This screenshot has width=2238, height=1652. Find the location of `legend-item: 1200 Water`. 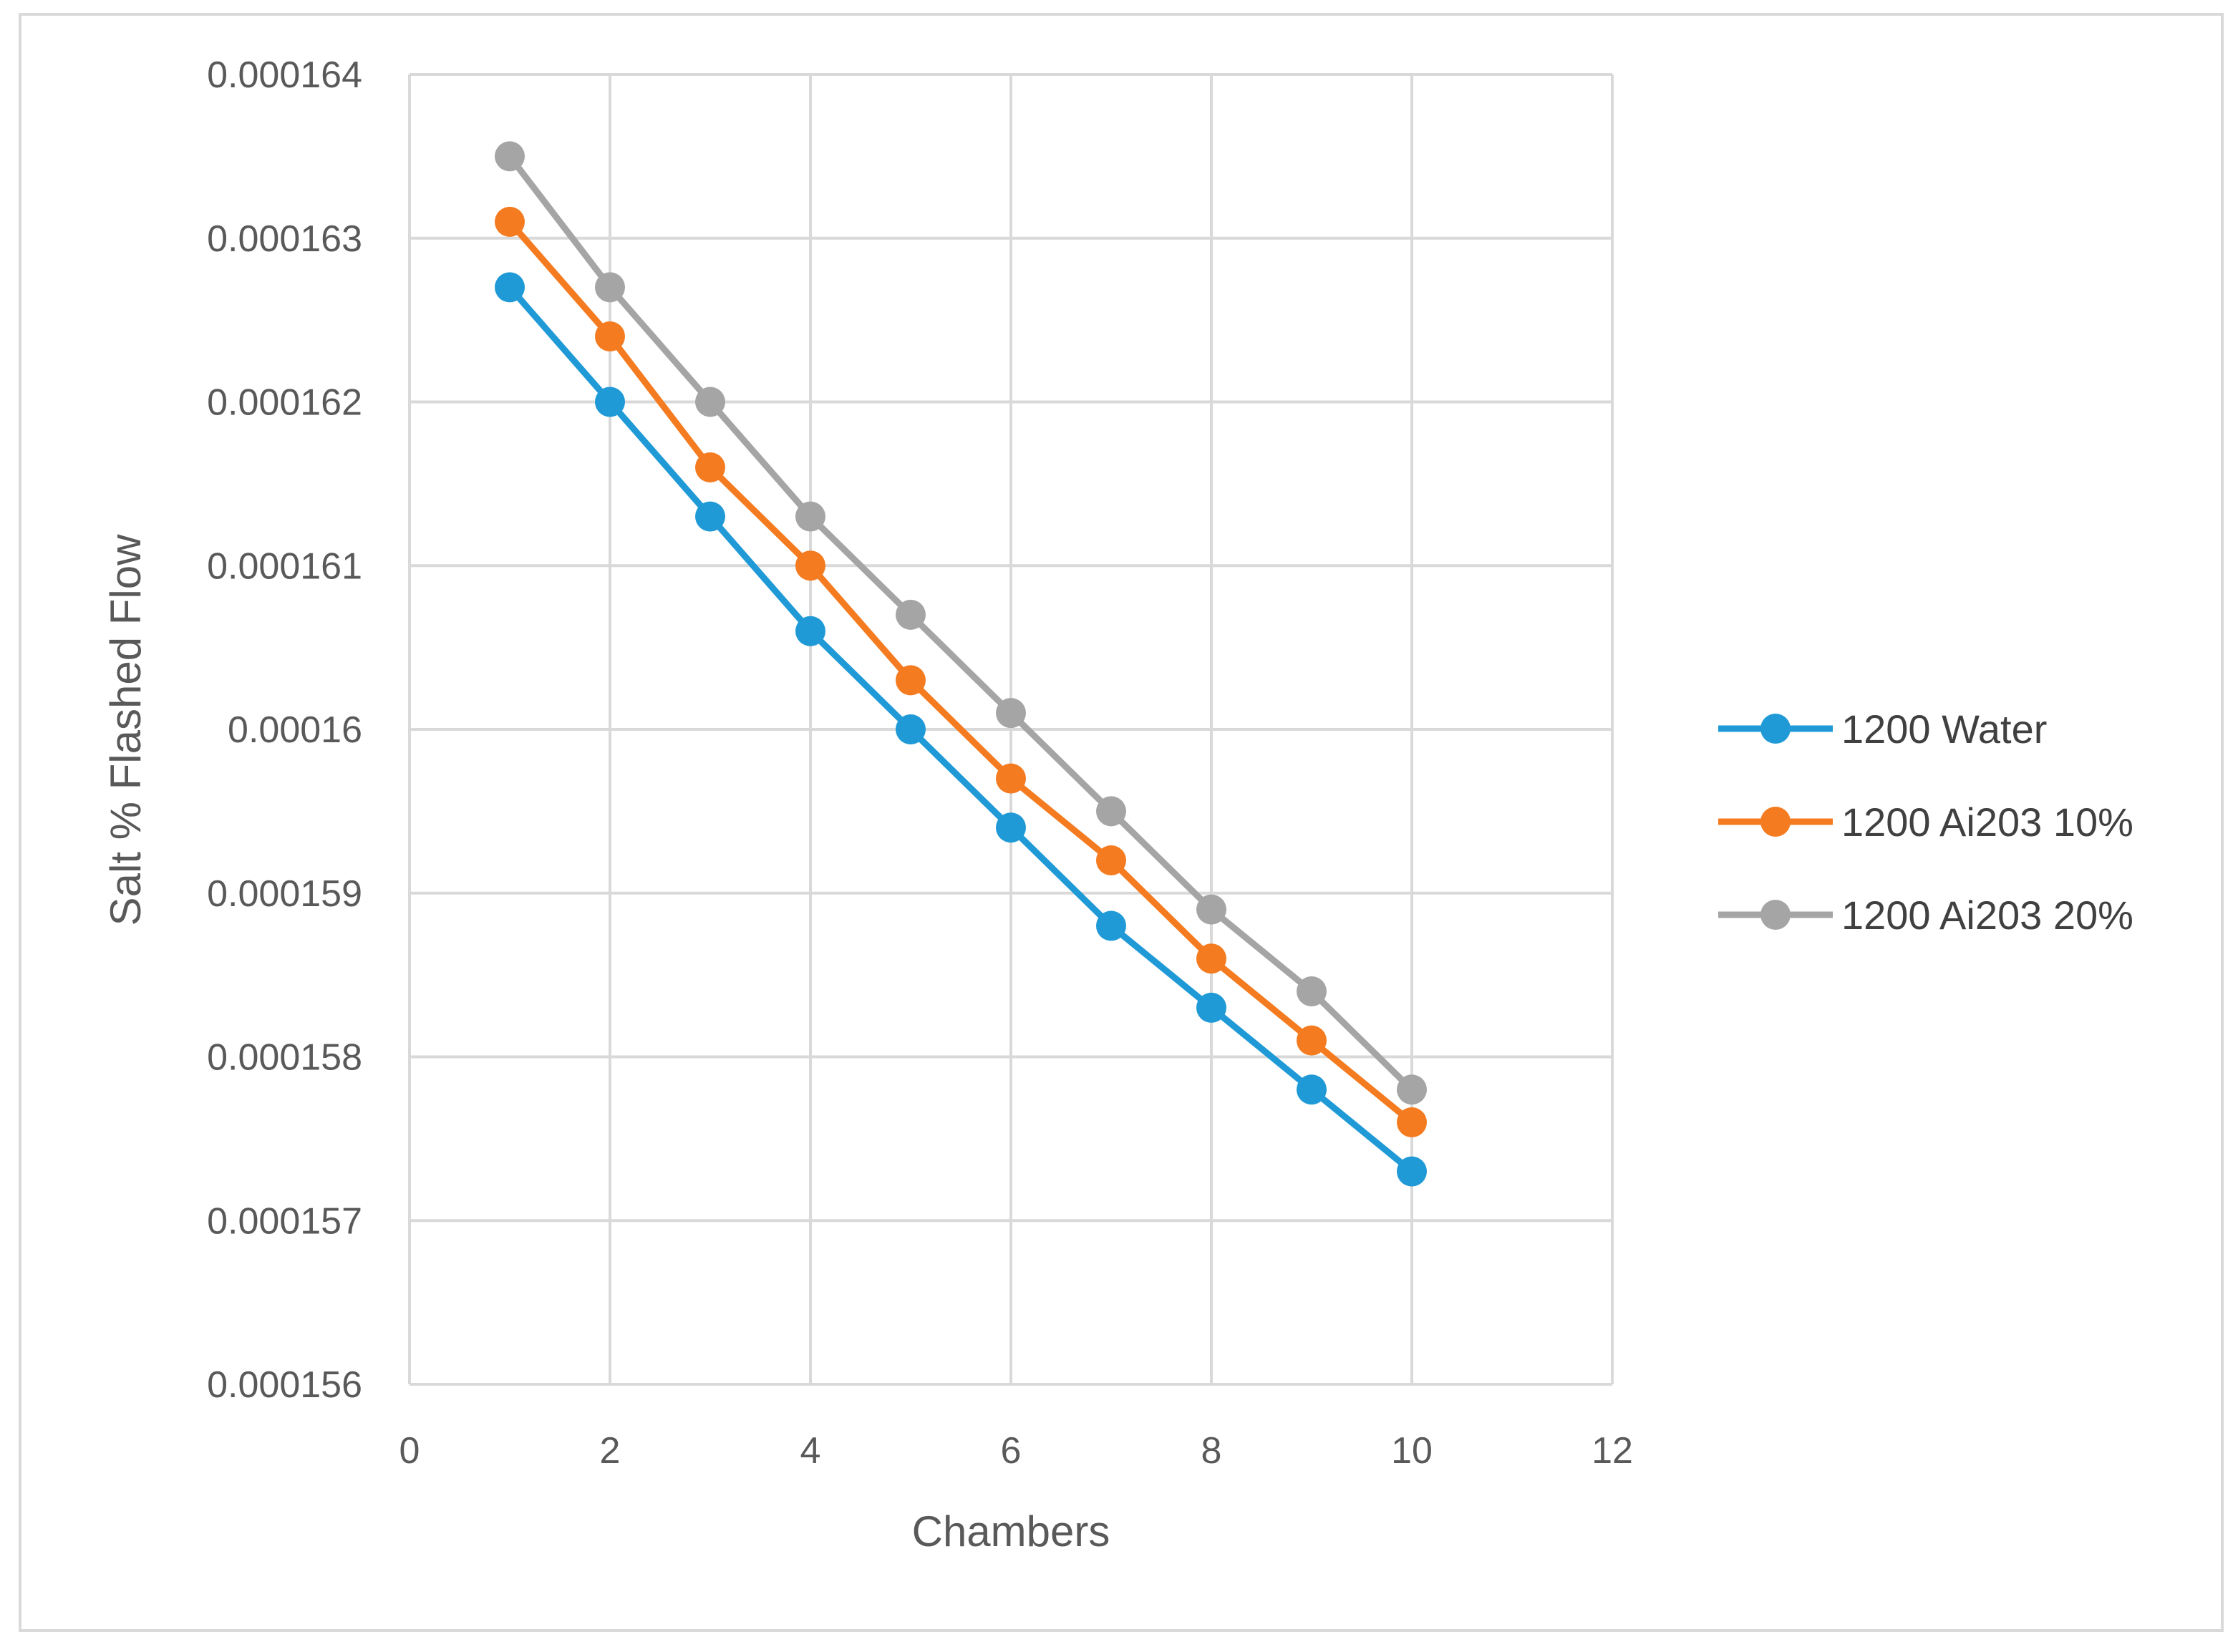

legend-item: 1200 Water is located at coordinates (1882, 729).